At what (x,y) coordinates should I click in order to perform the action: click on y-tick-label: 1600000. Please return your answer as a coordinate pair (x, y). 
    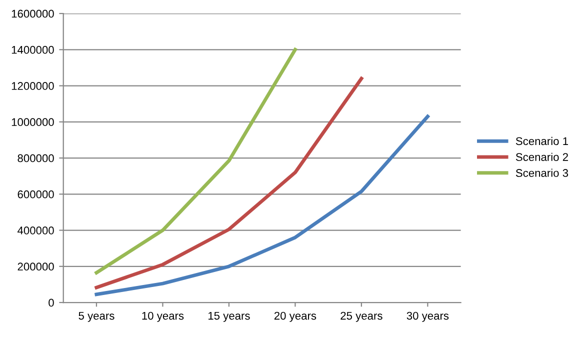
    Looking at the image, I should click on (33, 14).